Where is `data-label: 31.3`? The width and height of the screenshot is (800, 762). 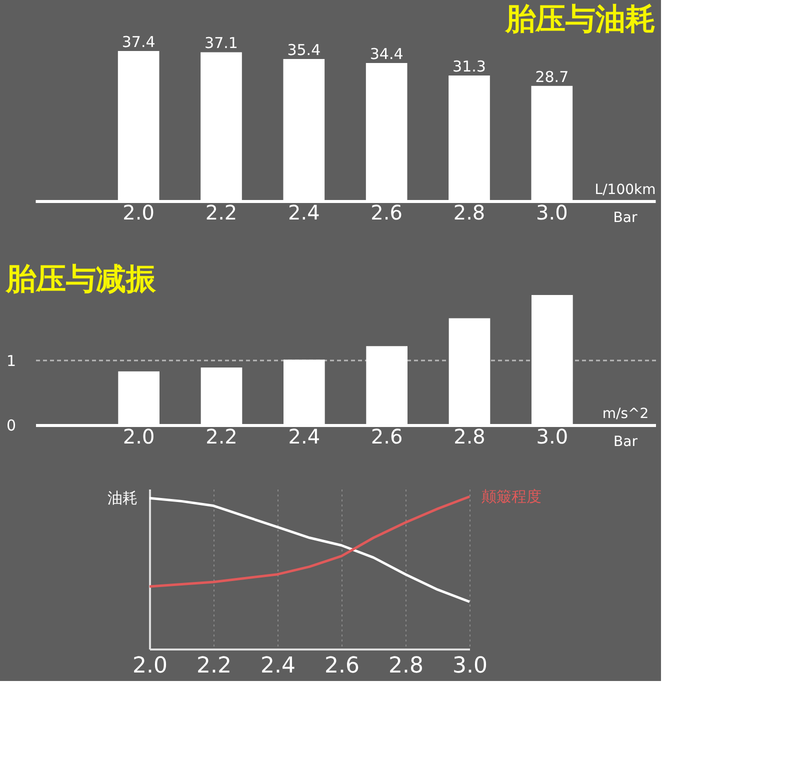 data-label: 31.3 is located at coordinates (469, 66).